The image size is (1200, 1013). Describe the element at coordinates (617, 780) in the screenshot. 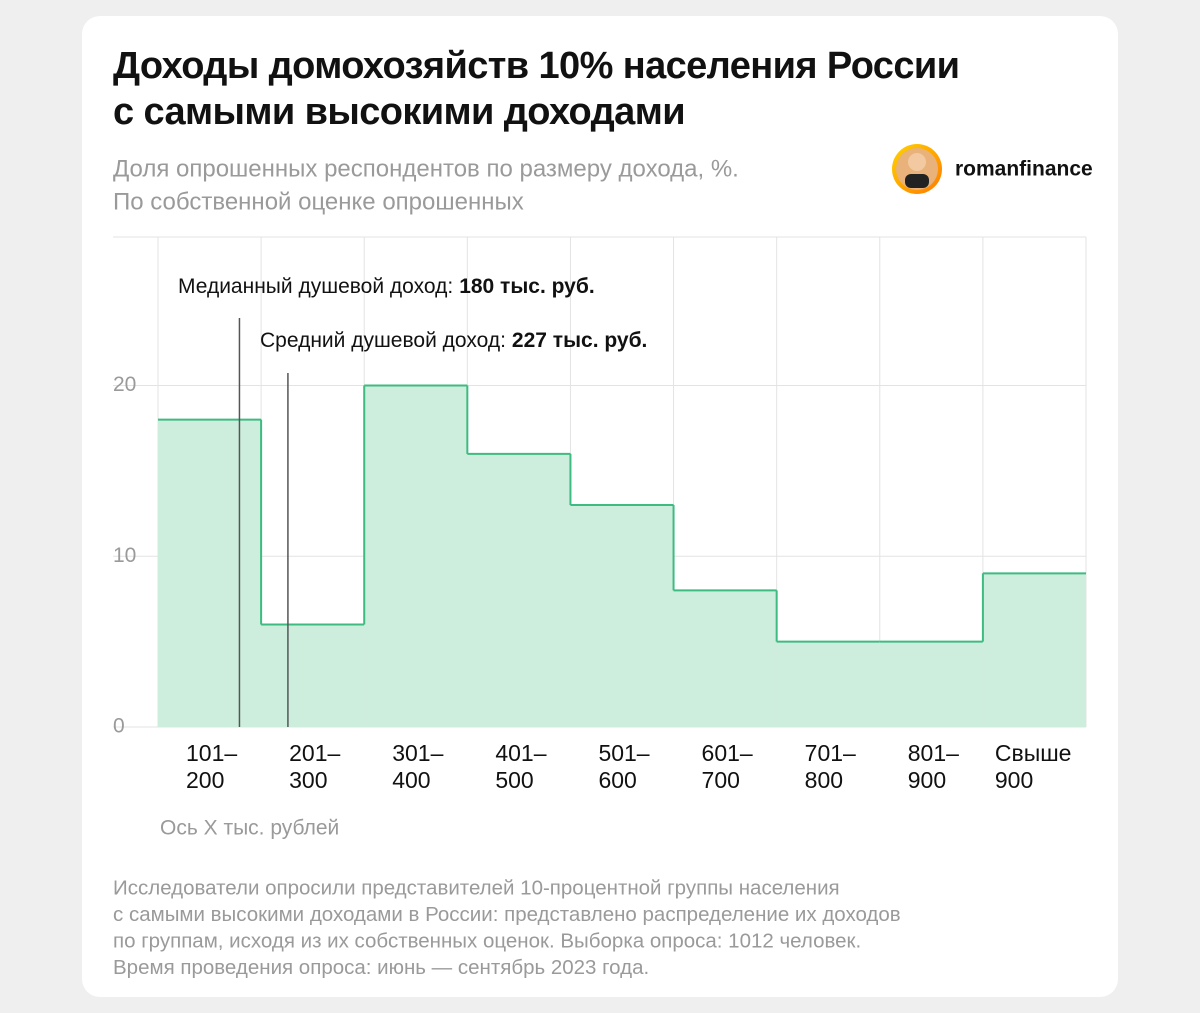

I see `x-tick-label: 600` at that location.